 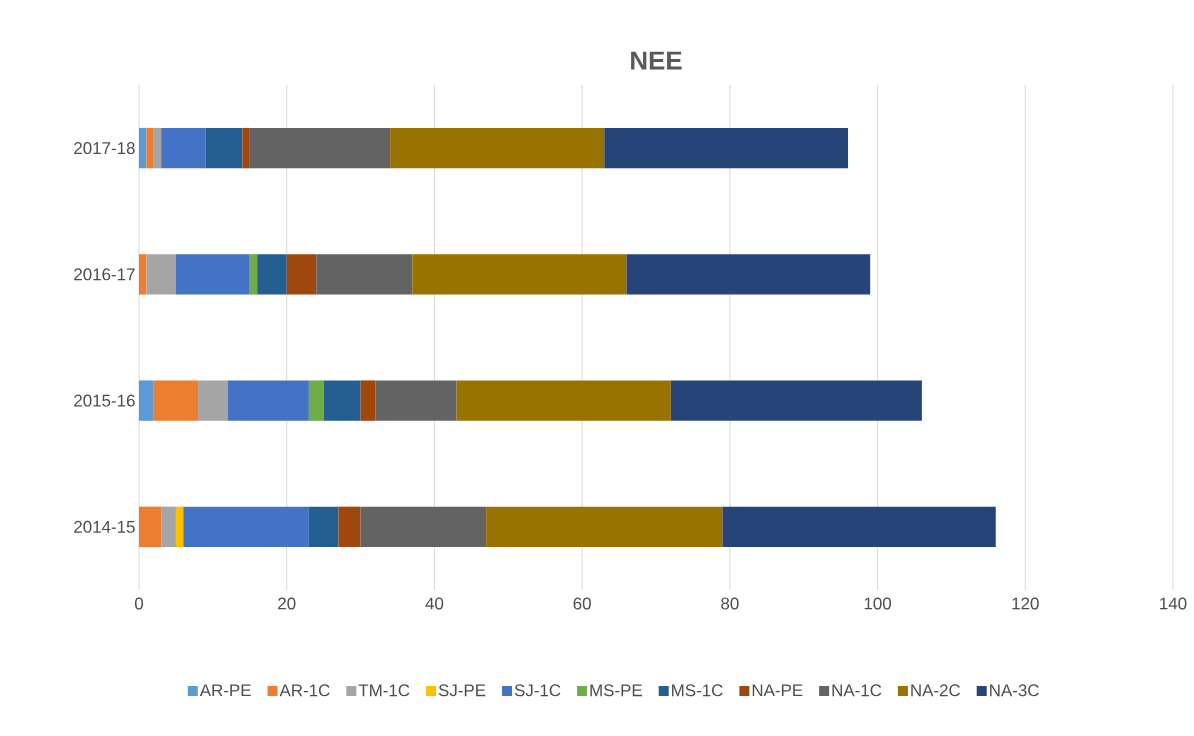 What do you see at coordinates (225, 690) in the screenshot?
I see `legend-label: AR-PE` at bounding box center [225, 690].